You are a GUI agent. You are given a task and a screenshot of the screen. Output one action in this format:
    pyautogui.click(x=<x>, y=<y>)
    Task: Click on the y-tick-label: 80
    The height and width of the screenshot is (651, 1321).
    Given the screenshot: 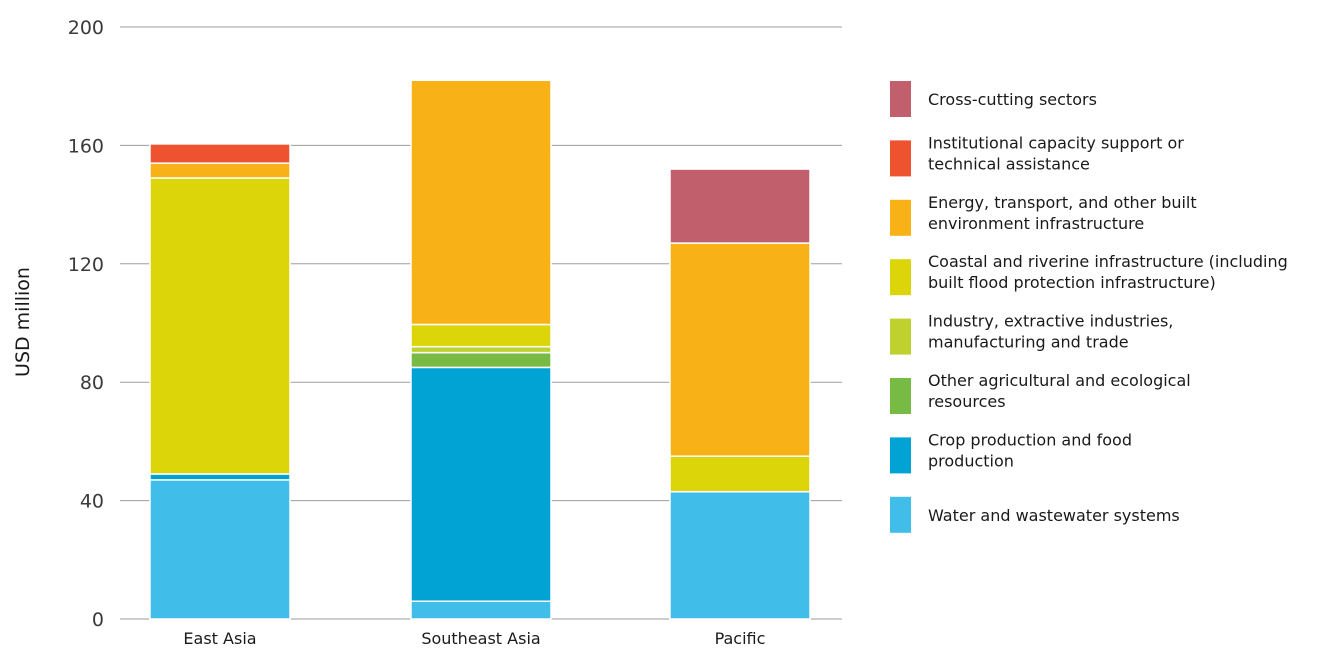 What is the action you would take?
    pyautogui.click(x=92, y=383)
    